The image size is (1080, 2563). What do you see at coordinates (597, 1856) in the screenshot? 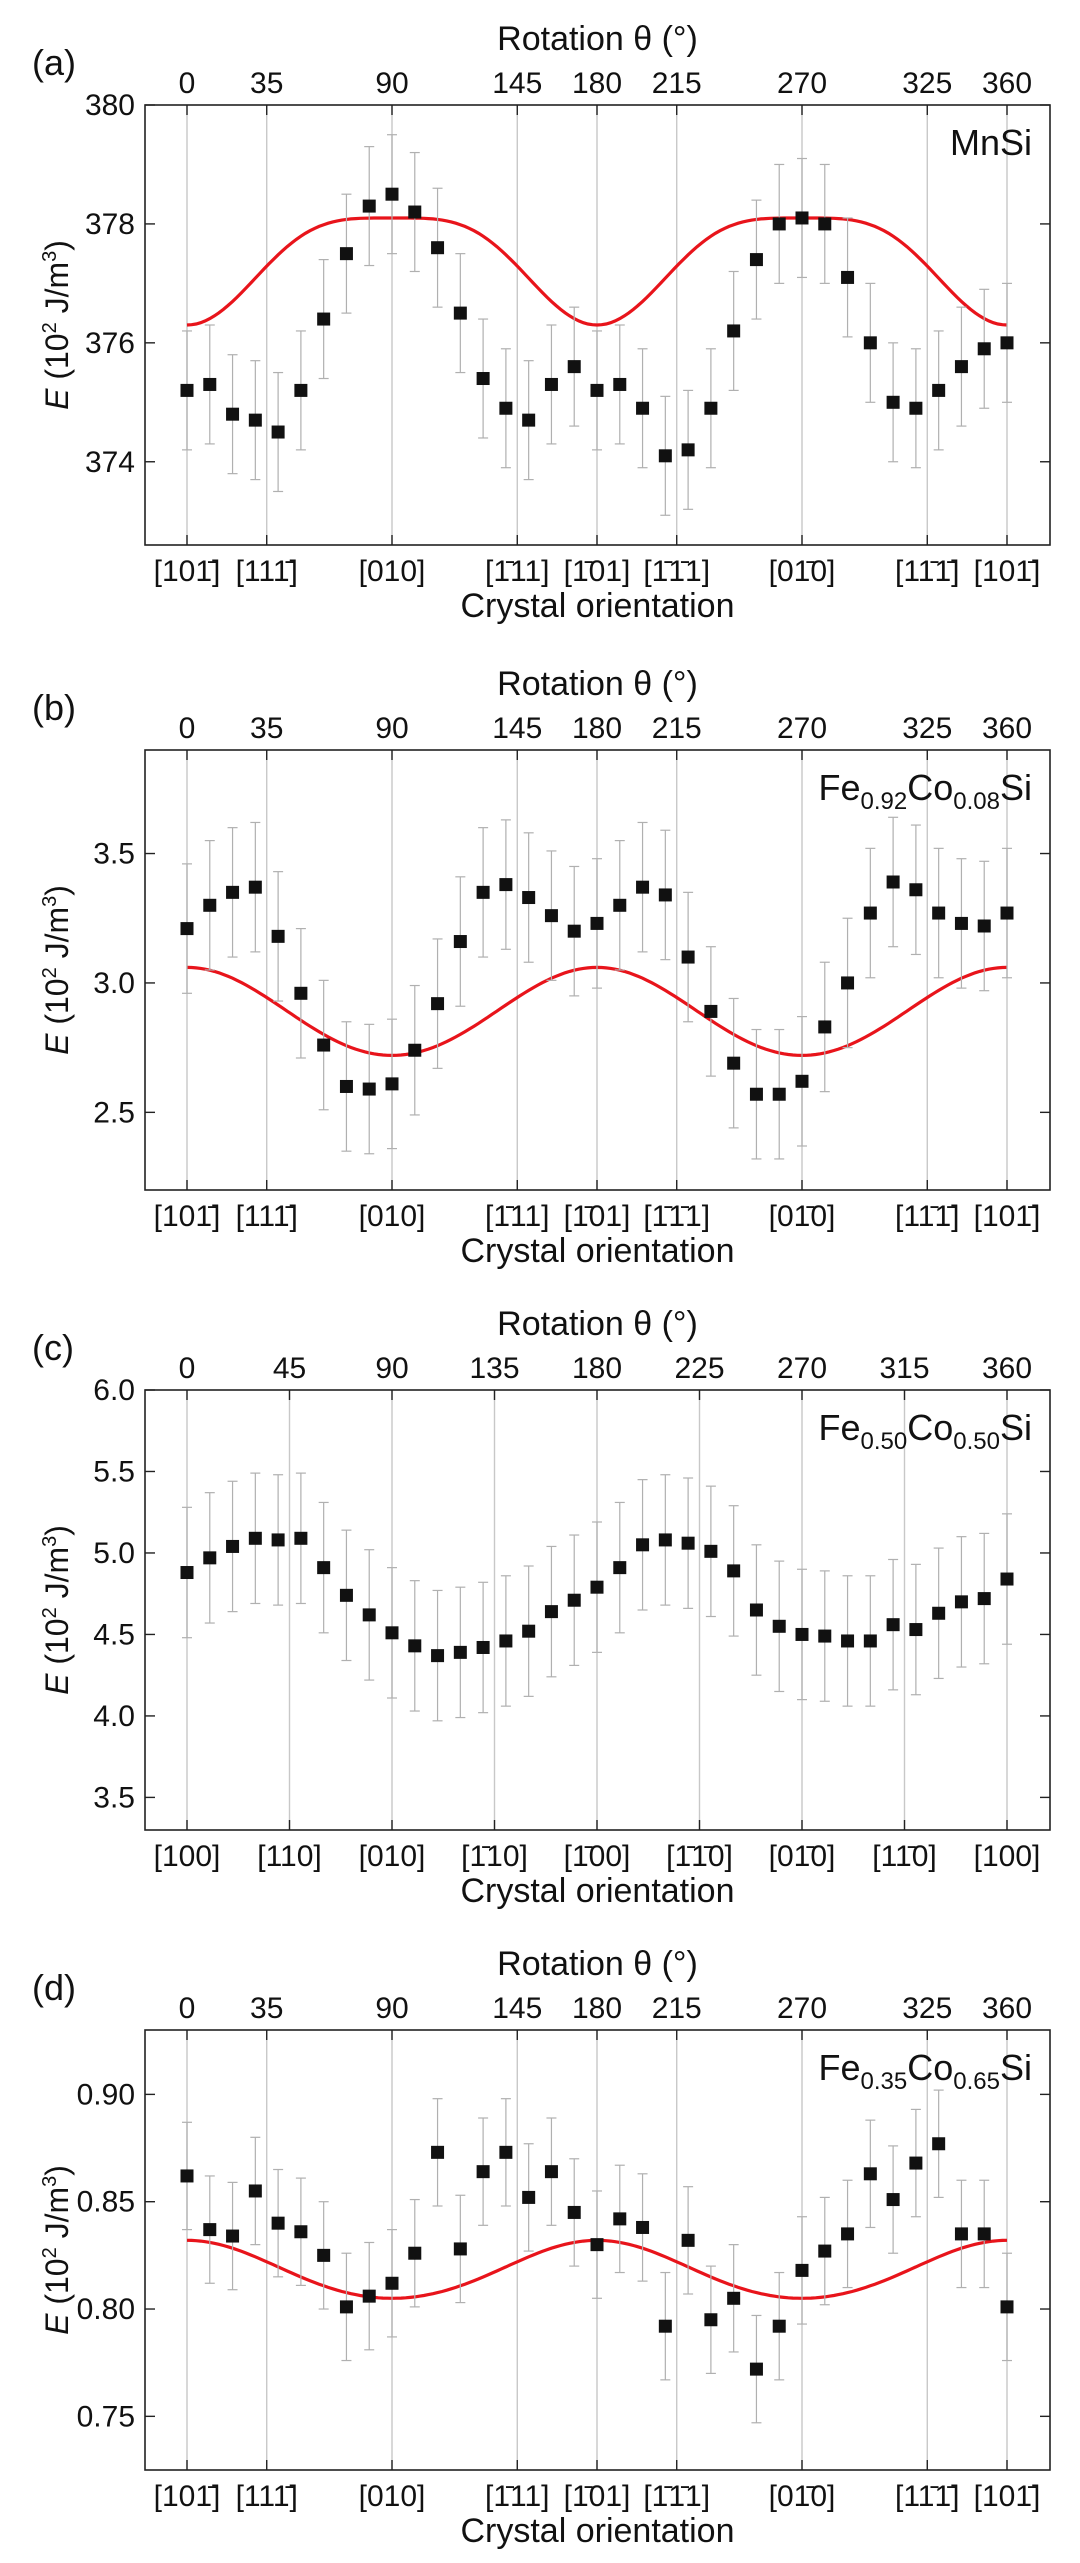
I see `orientation-label: [1̄00]` at bounding box center [597, 1856].